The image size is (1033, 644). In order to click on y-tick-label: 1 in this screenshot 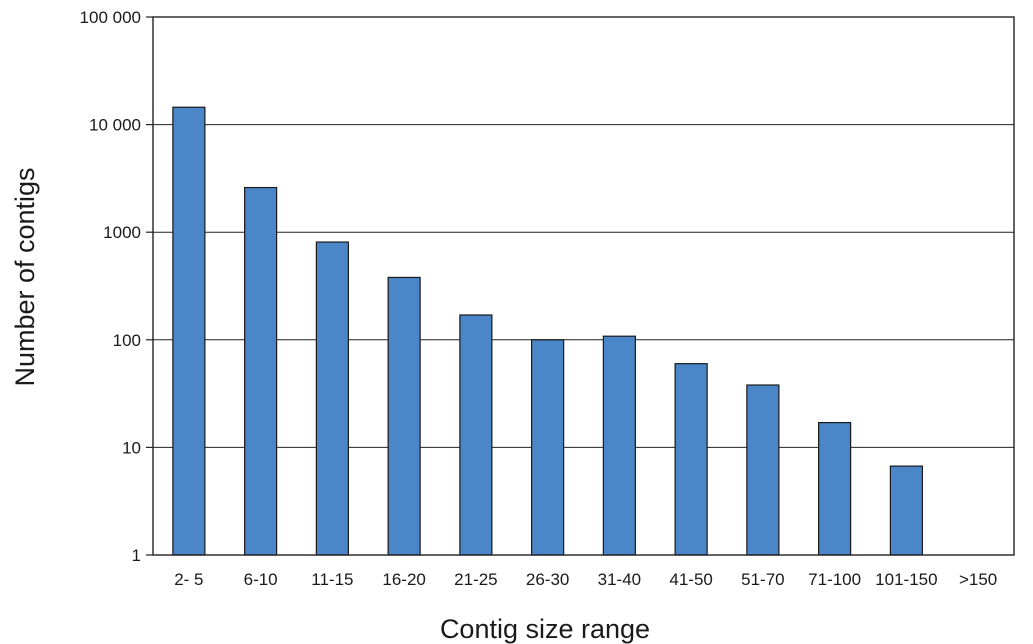, I will do `click(136, 555)`.